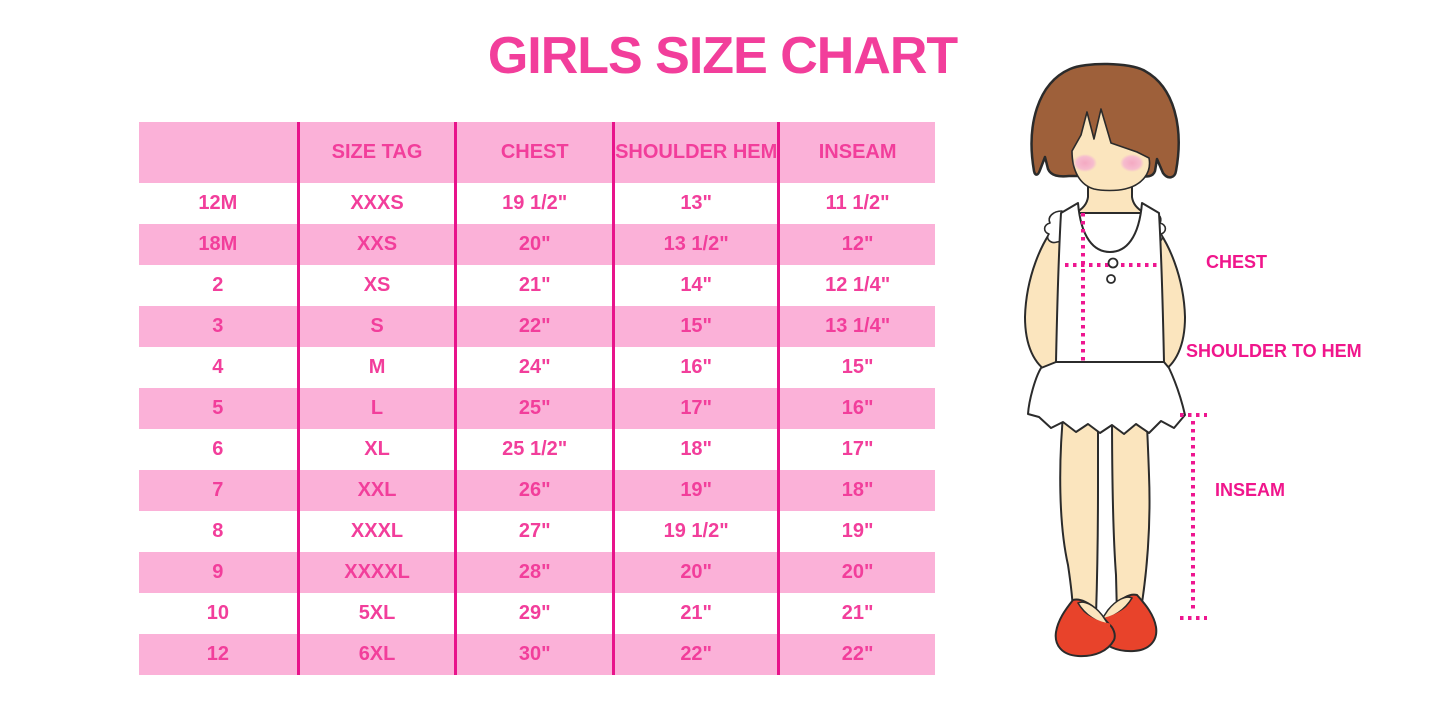 Image resolution: width=1445 pixels, height=723 pixels. Describe the element at coordinates (218, 326) in the screenshot. I see `row-size-cell: 3` at that location.